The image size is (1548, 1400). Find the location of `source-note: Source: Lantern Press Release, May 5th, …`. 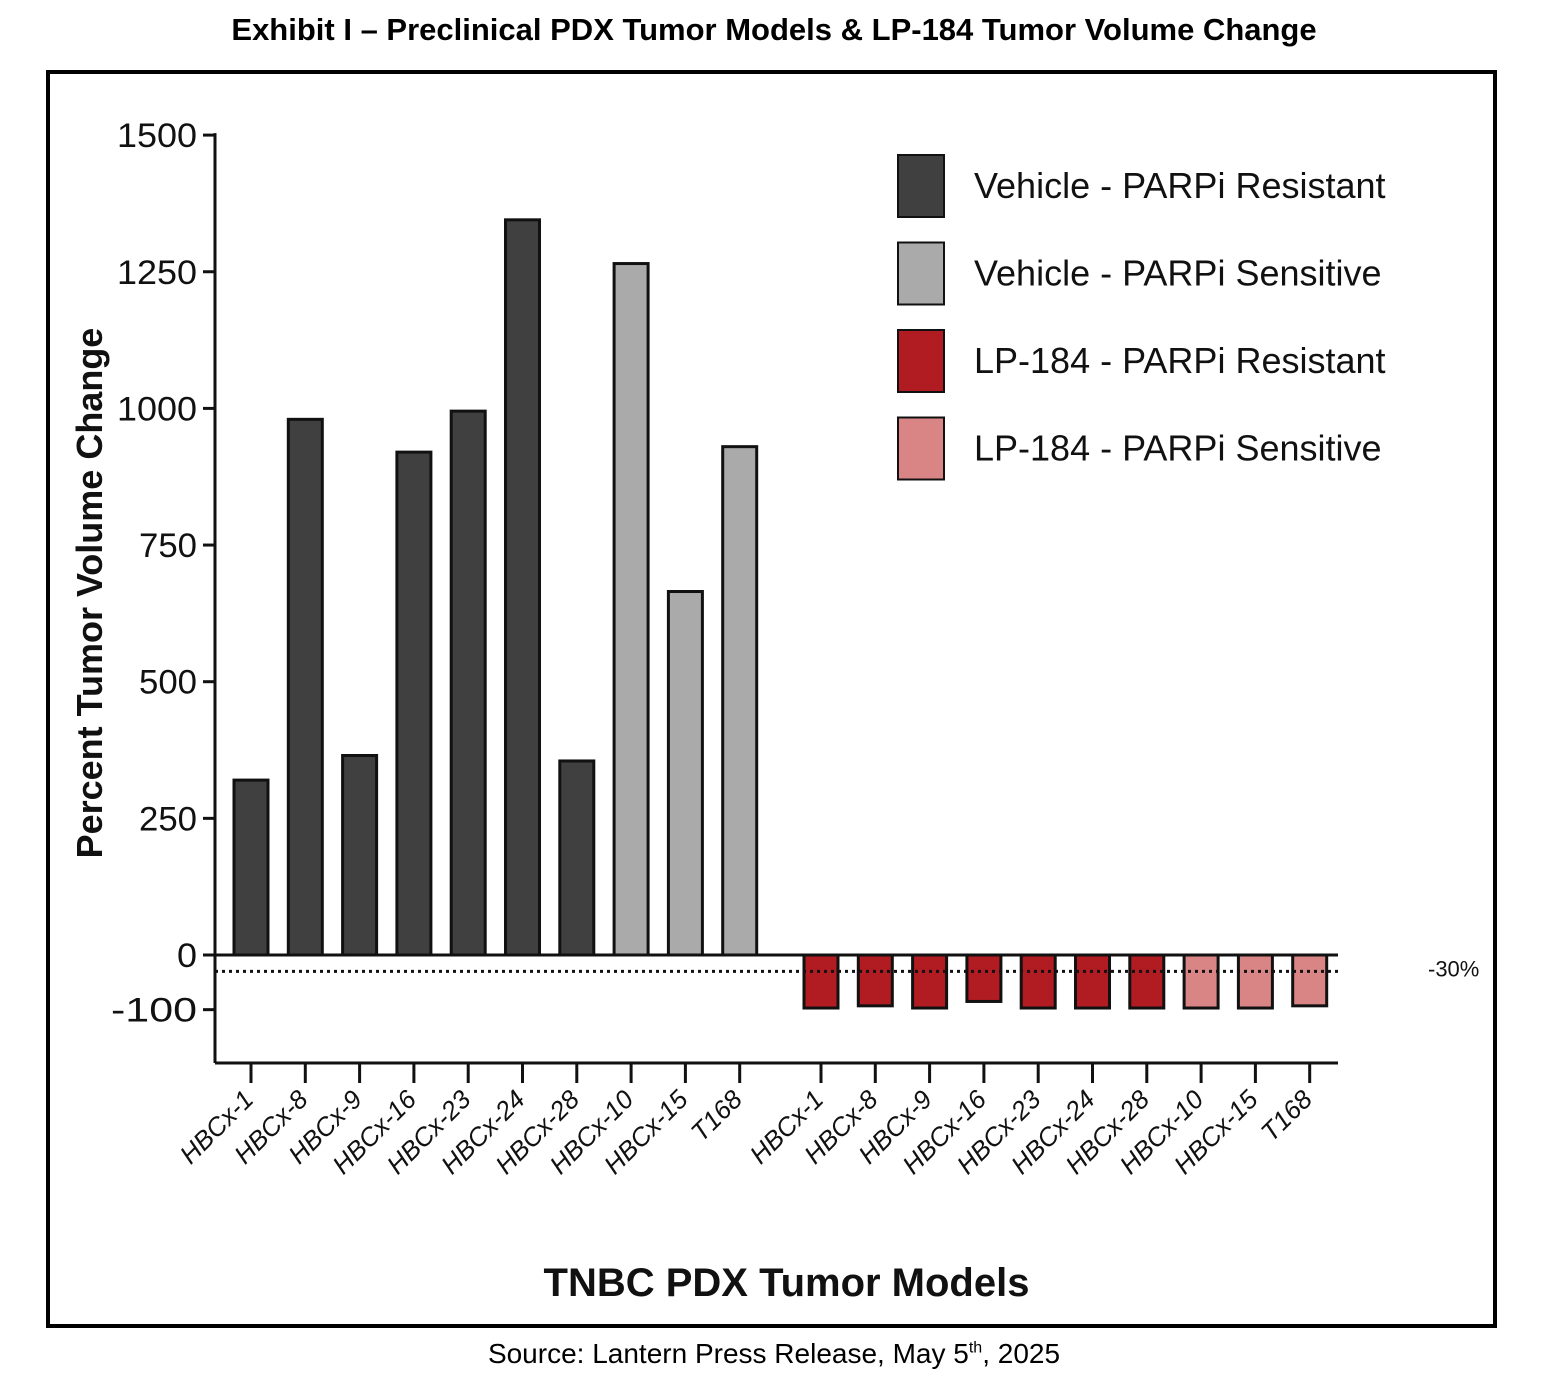

source-note: Source: Lantern Press Release, May 5th, … is located at coordinates (774, 1354).